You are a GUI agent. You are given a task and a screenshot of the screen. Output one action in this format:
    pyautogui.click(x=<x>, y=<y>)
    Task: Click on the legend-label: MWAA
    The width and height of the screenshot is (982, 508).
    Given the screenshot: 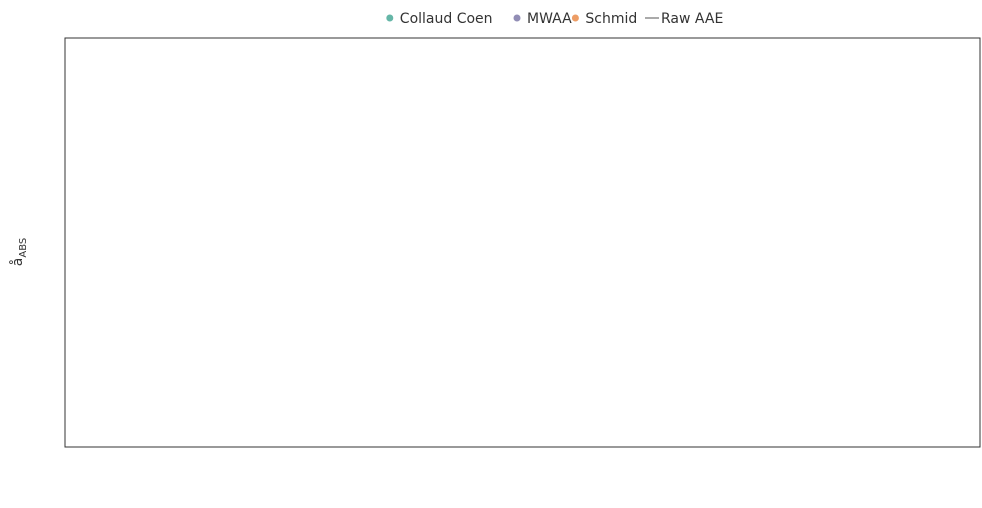 What is the action you would take?
    pyautogui.click(x=549, y=19)
    